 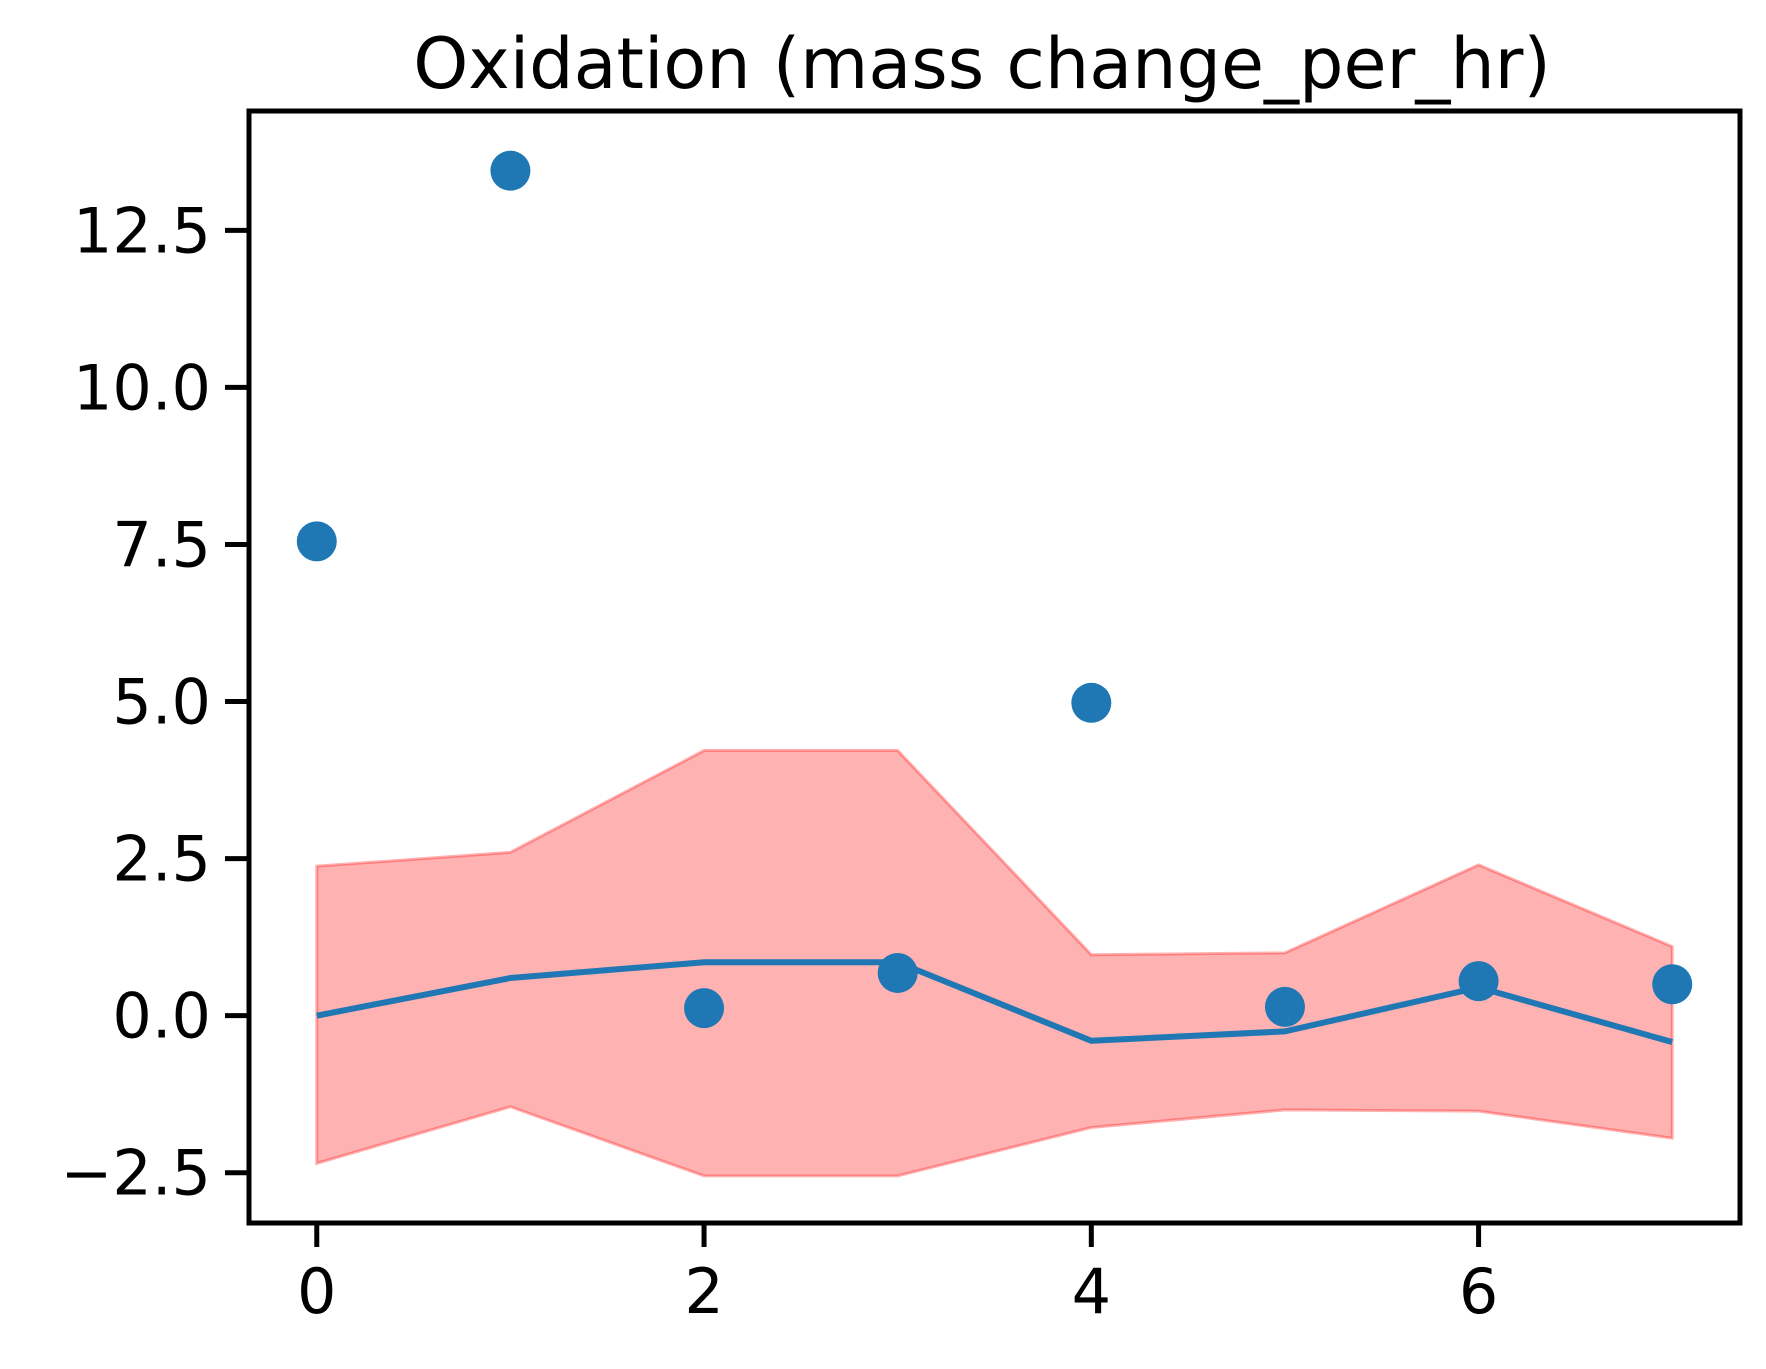 I want to click on y-tick-label: −2.5, so click(x=135, y=1173).